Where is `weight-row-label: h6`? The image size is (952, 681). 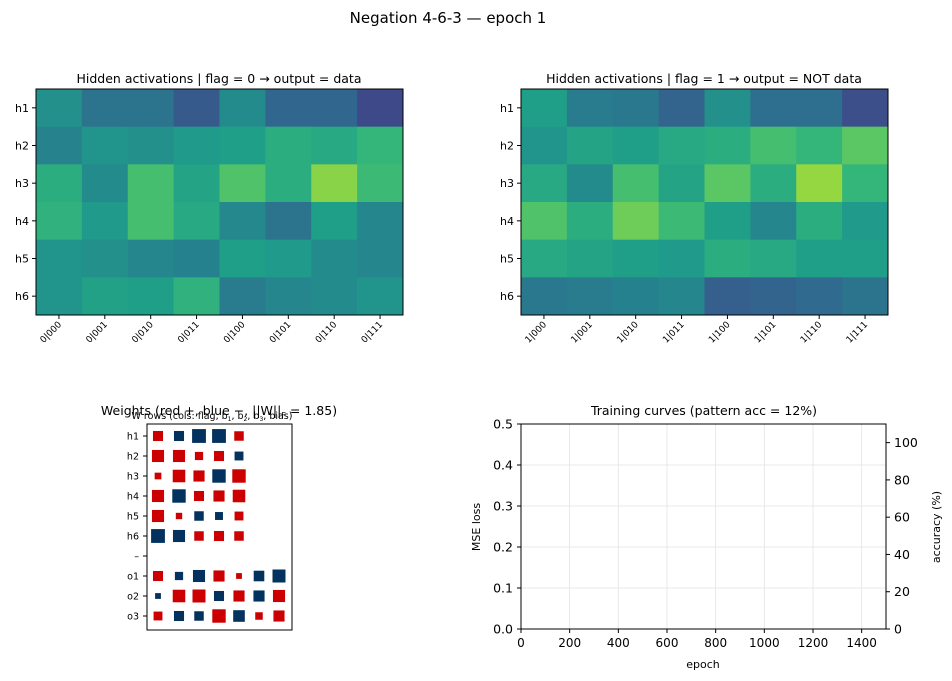 weight-row-label: h6 is located at coordinates (133, 537).